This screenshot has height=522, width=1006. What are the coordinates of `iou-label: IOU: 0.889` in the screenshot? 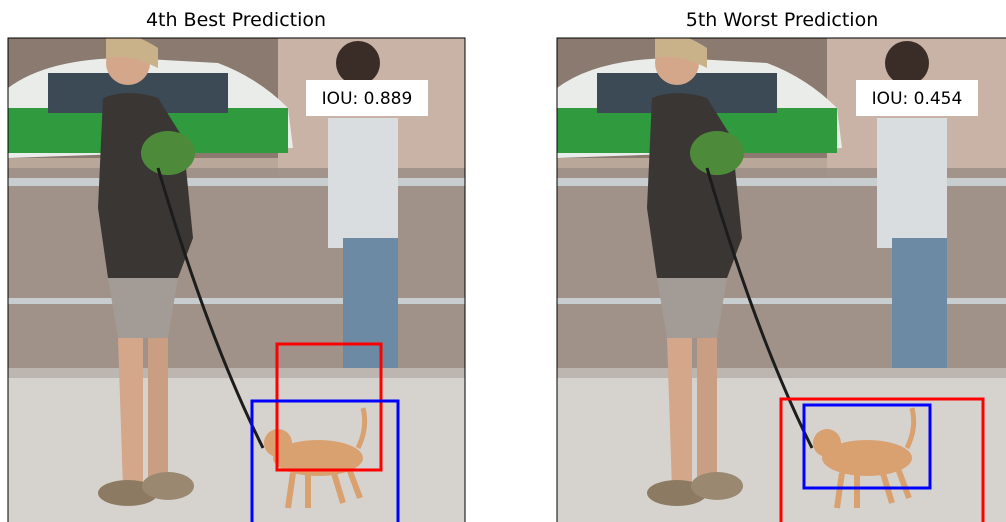 It's located at (367, 99).